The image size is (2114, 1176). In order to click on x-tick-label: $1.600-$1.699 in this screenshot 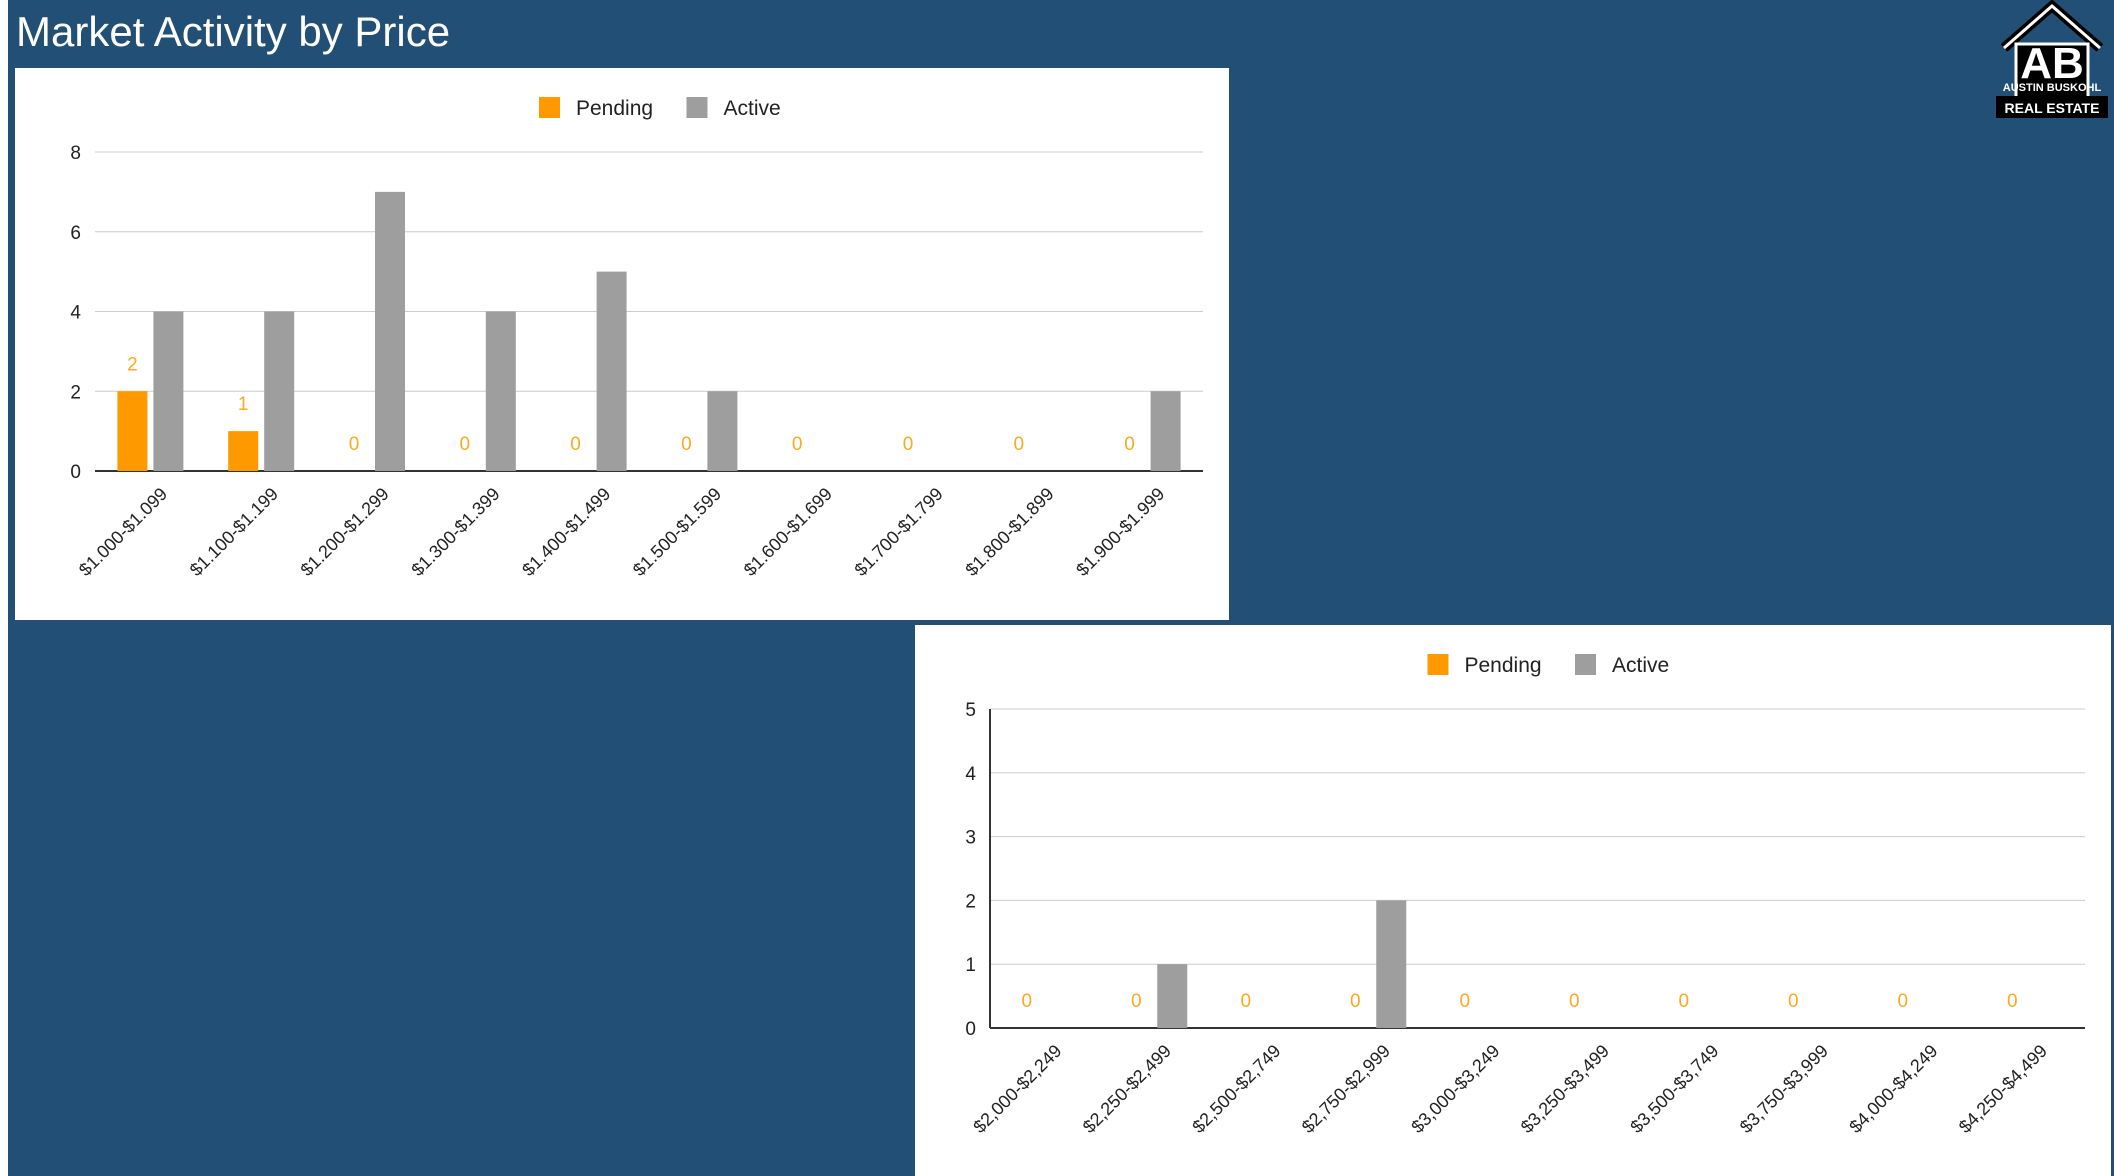, I will do `click(788, 532)`.